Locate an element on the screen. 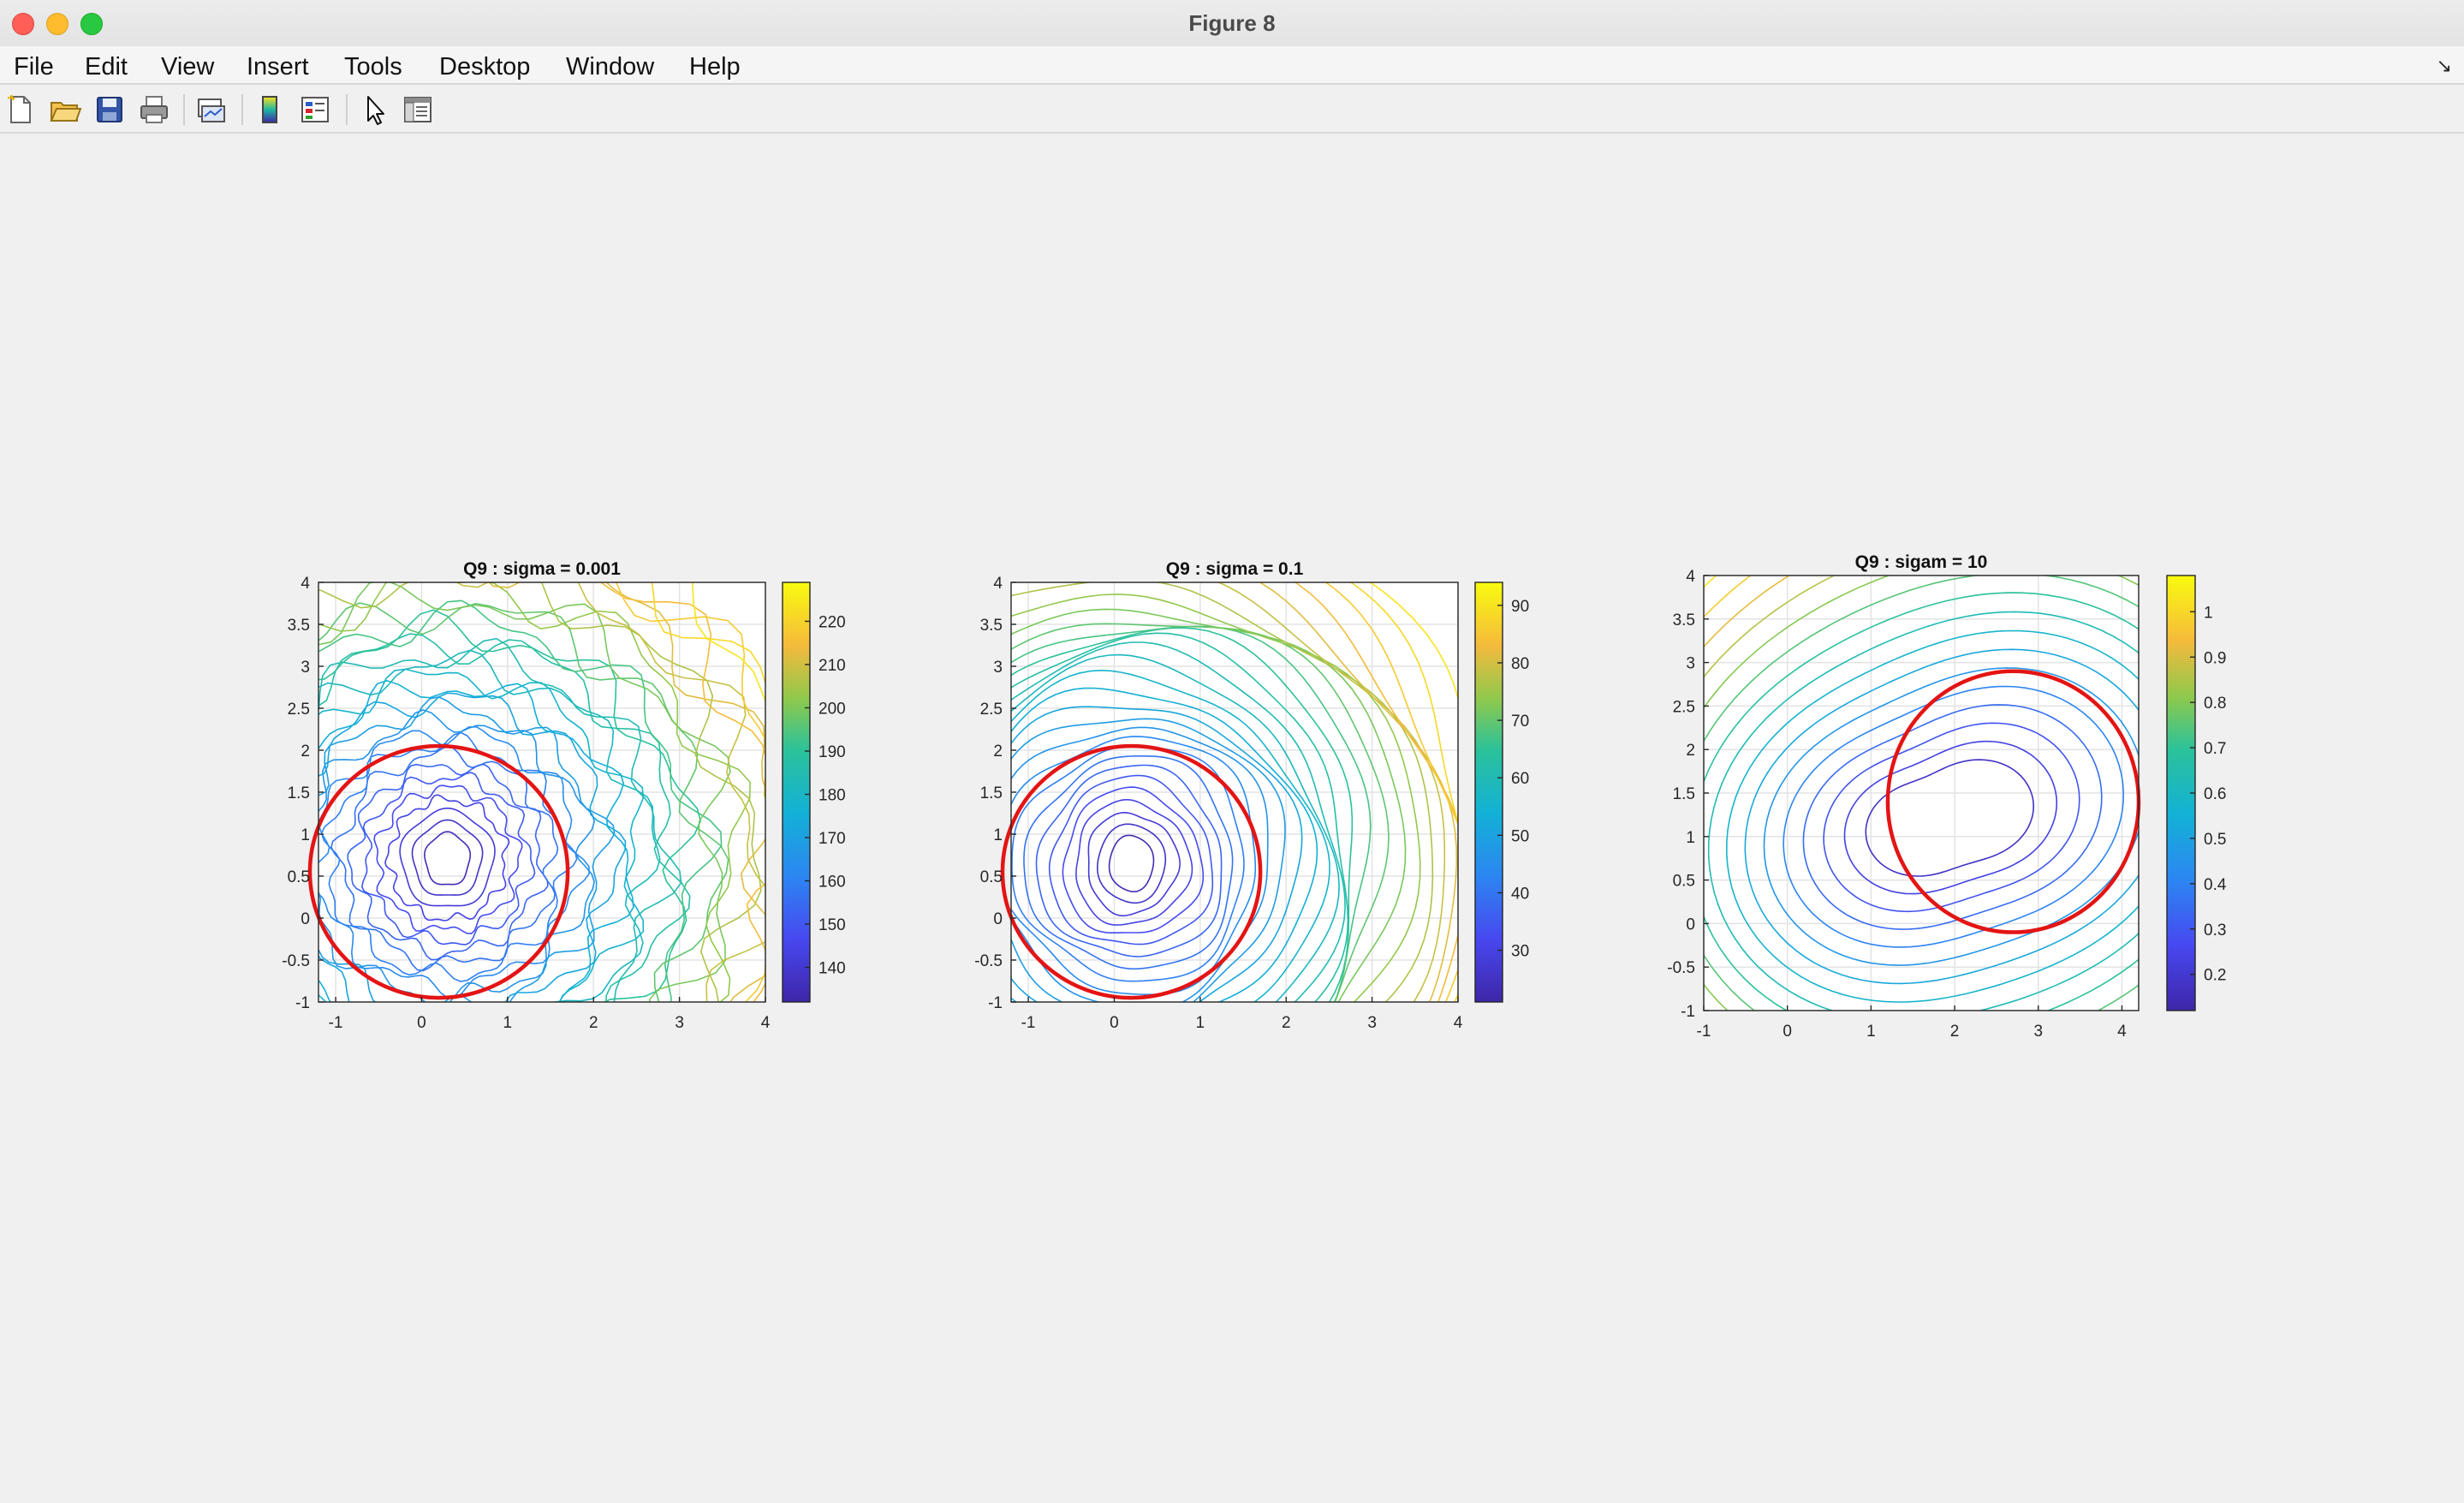  colorbar-tick-label: 30 is located at coordinates (1520, 952).